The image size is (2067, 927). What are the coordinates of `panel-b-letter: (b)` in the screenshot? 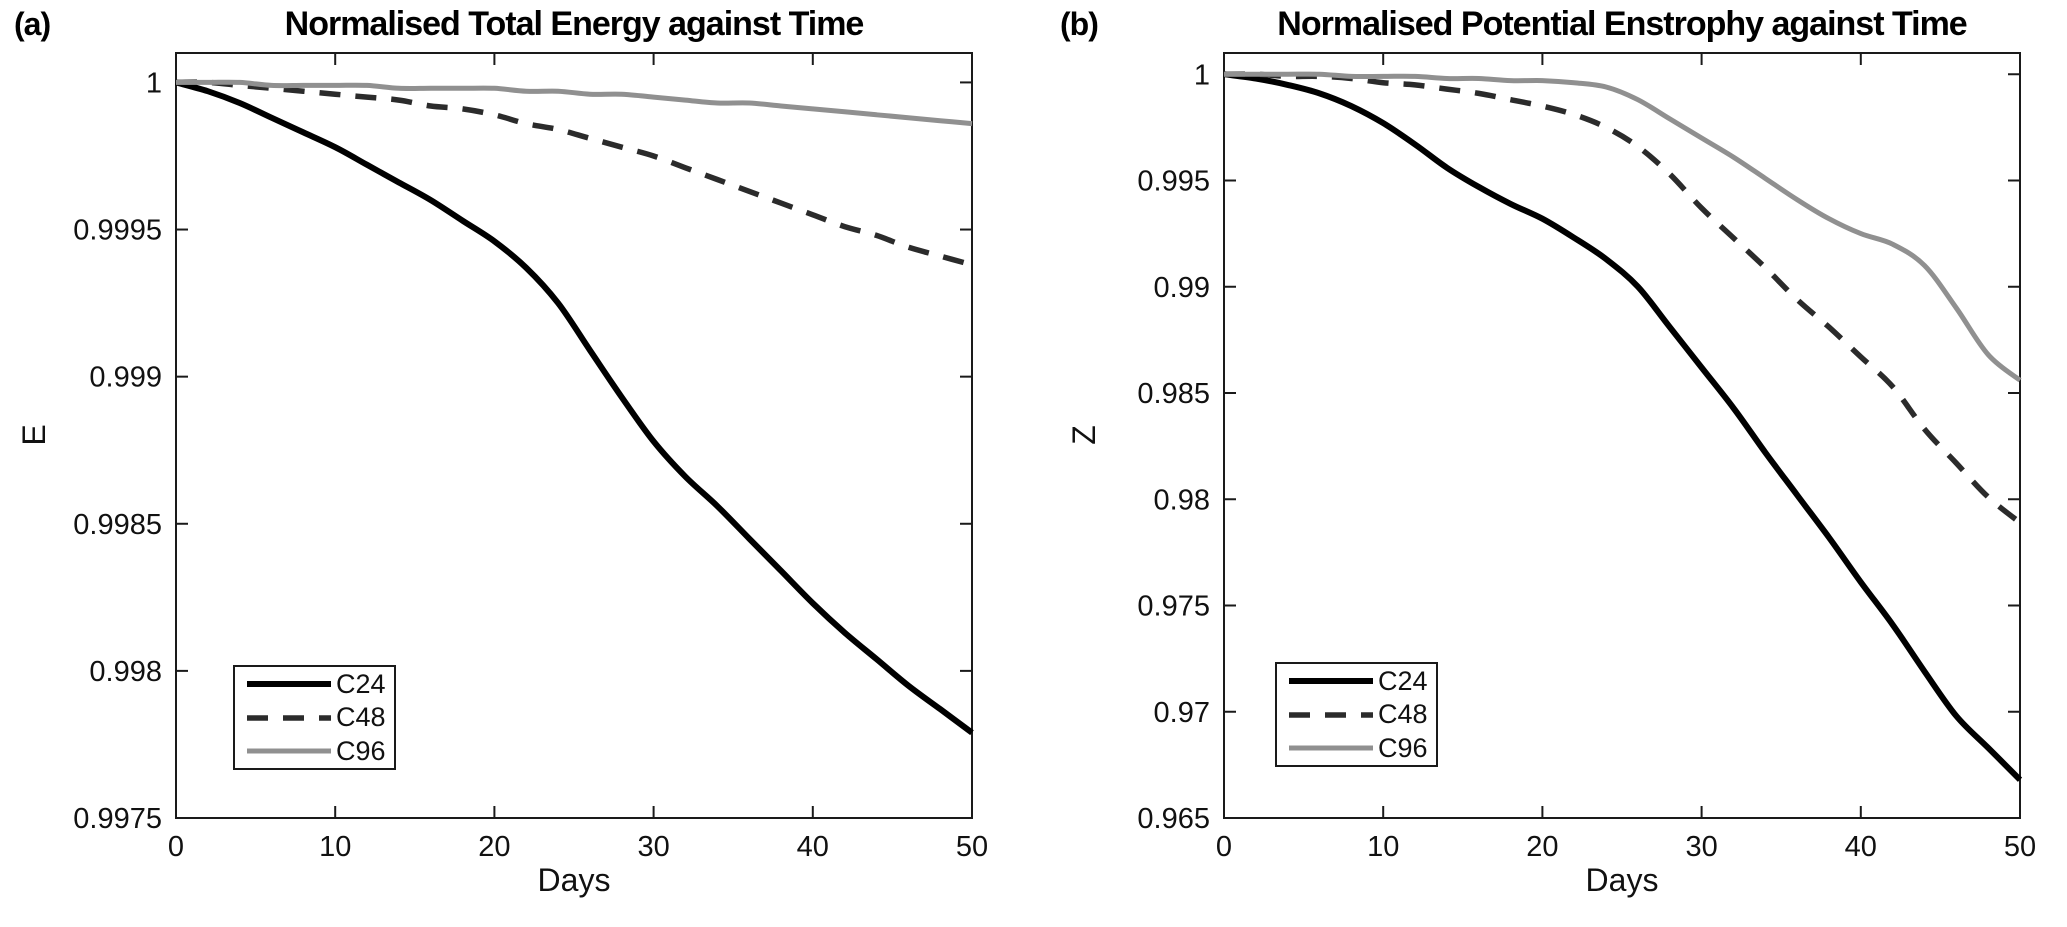 It's located at (1079, 24).